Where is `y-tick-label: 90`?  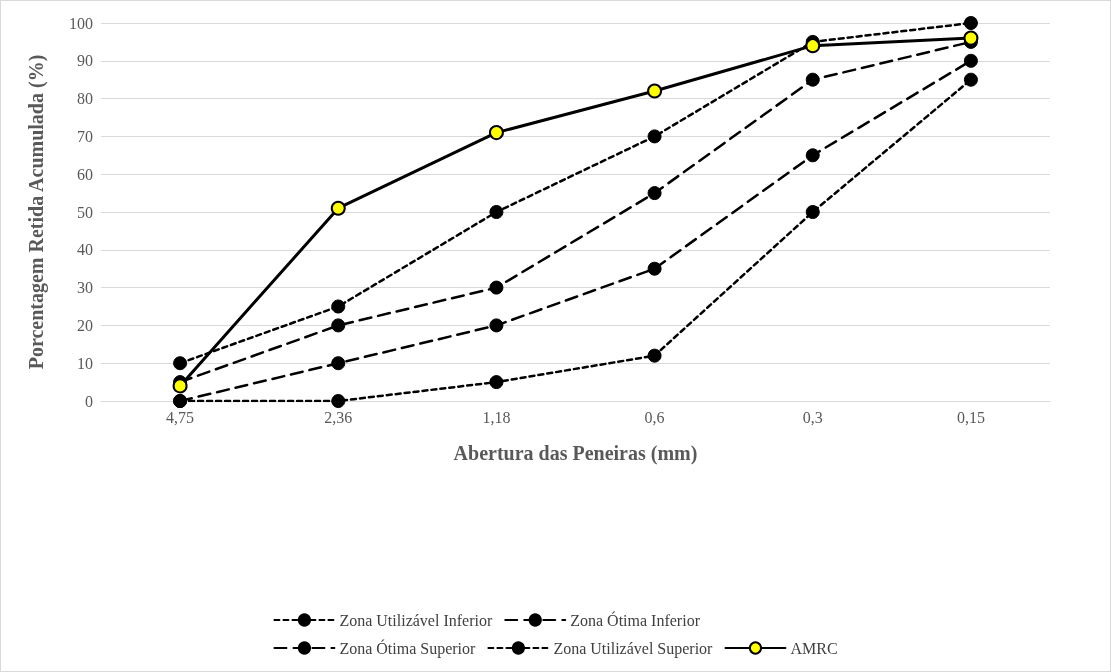 y-tick-label: 90 is located at coordinates (85, 61).